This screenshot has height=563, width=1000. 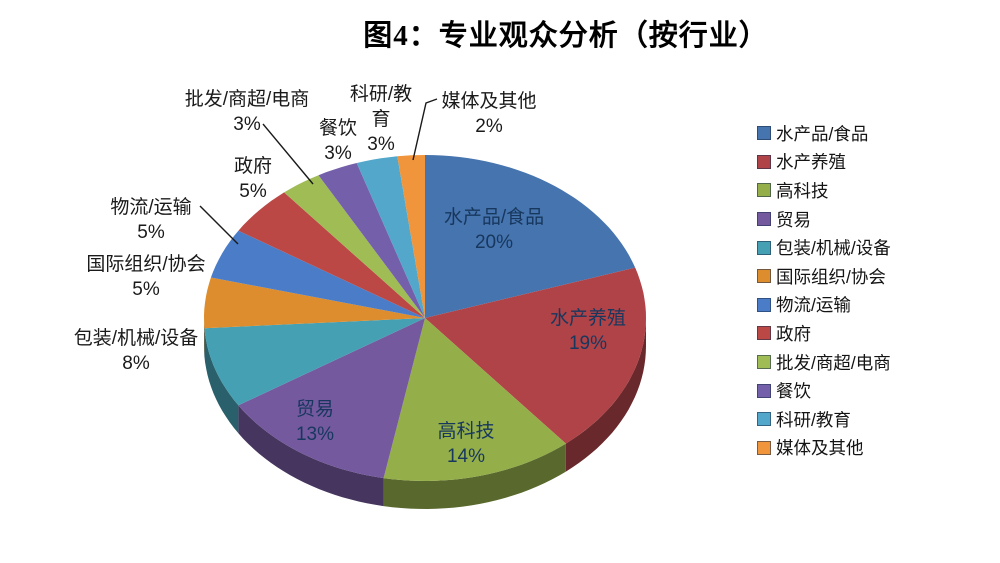 What do you see at coordinates (824, 390) in the screenshot?
I see `legend-item-9: 餐饮` at bounding box center [824, 390].